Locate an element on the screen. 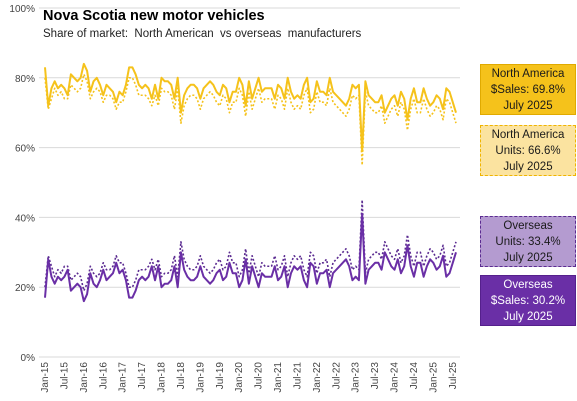  legend-os-sales-line1: Overseas is located at coordinates (528, 284).